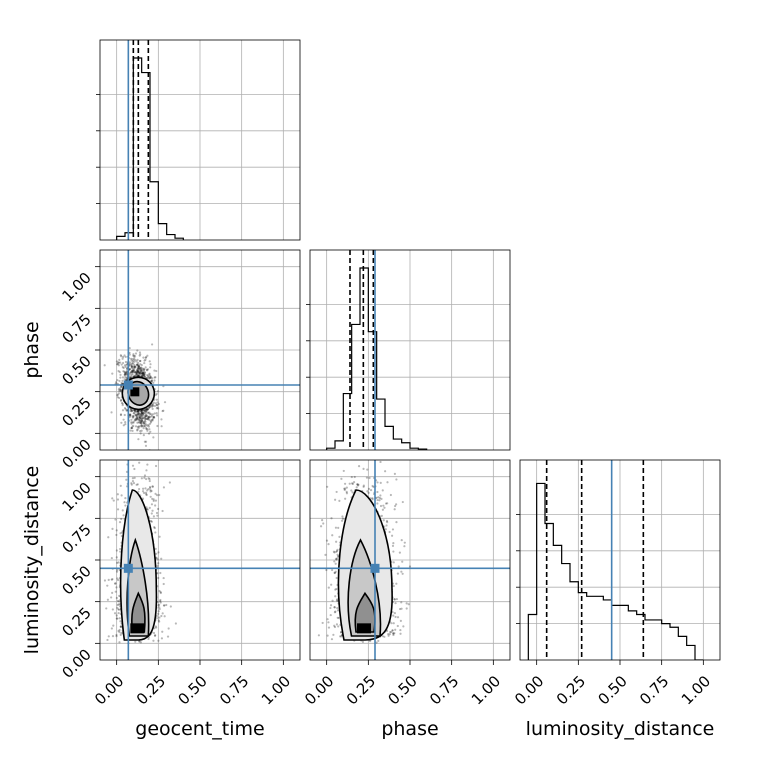 This screenshot has width=760, height=760. Describe the element at coordinates (571, 690) in the screenshot. I see `x-tick-label-luminosity_distance: 0.25` at that location.